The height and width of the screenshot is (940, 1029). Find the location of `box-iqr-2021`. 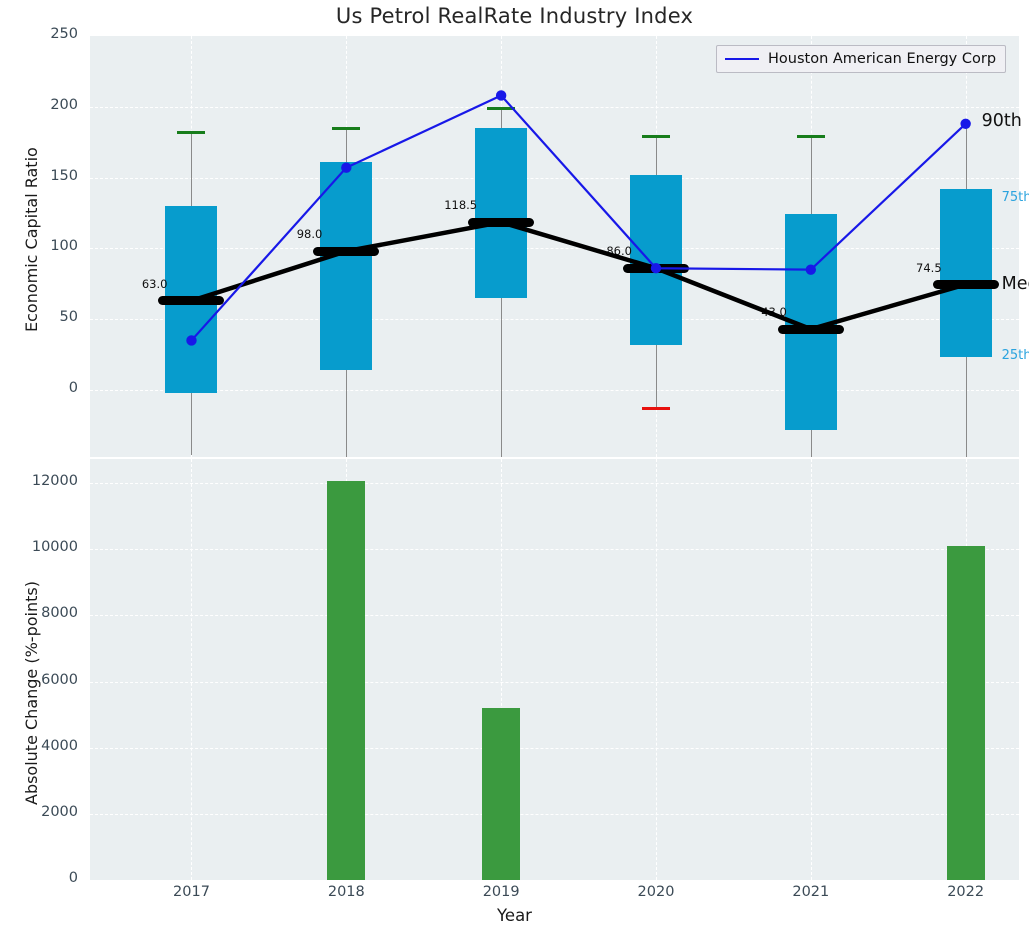

box-iqr-2021 is located at coordinates (810, 322).